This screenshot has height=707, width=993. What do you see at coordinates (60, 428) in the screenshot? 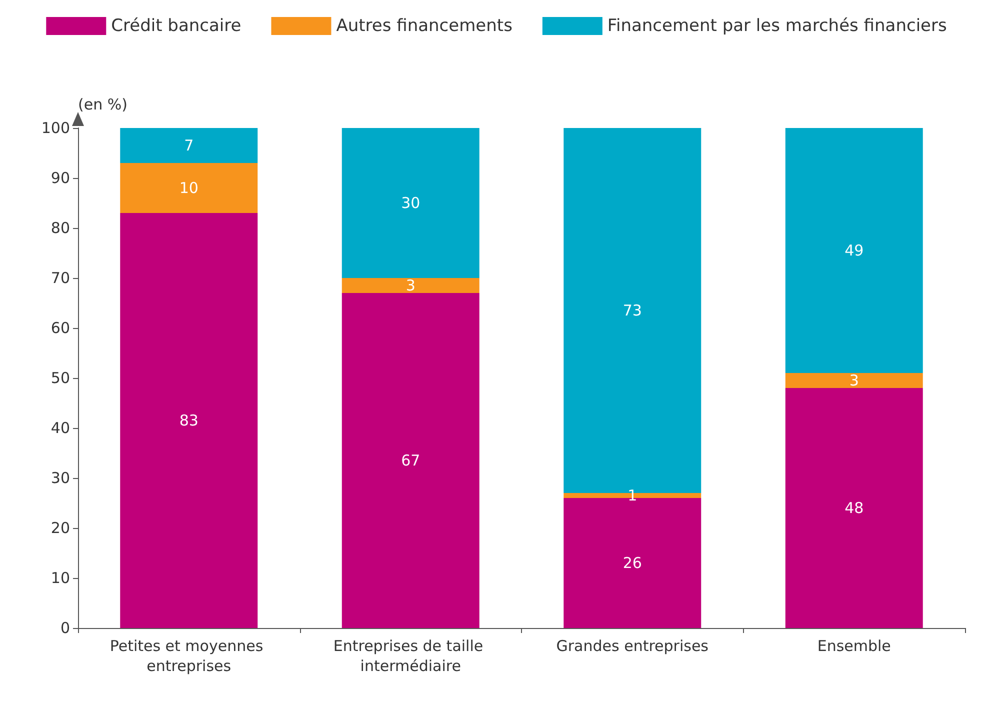
I see `y-tick-label: 40` at bounding box center [60, 428].